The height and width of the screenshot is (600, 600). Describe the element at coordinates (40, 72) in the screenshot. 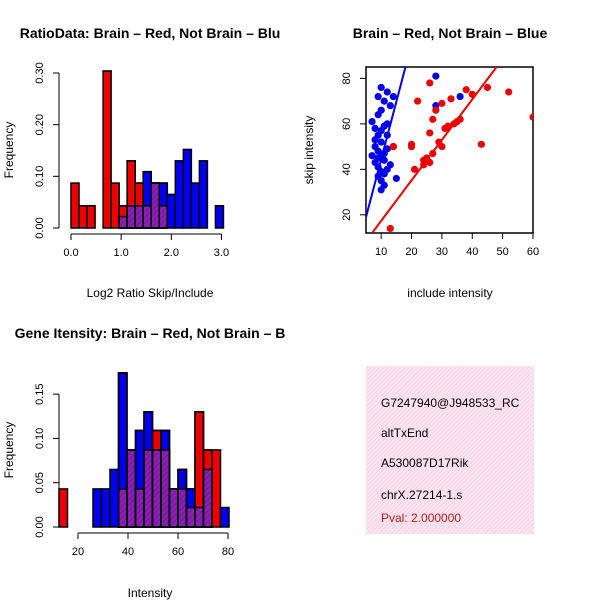

I see `y-tick-label: 0.30` at that location.